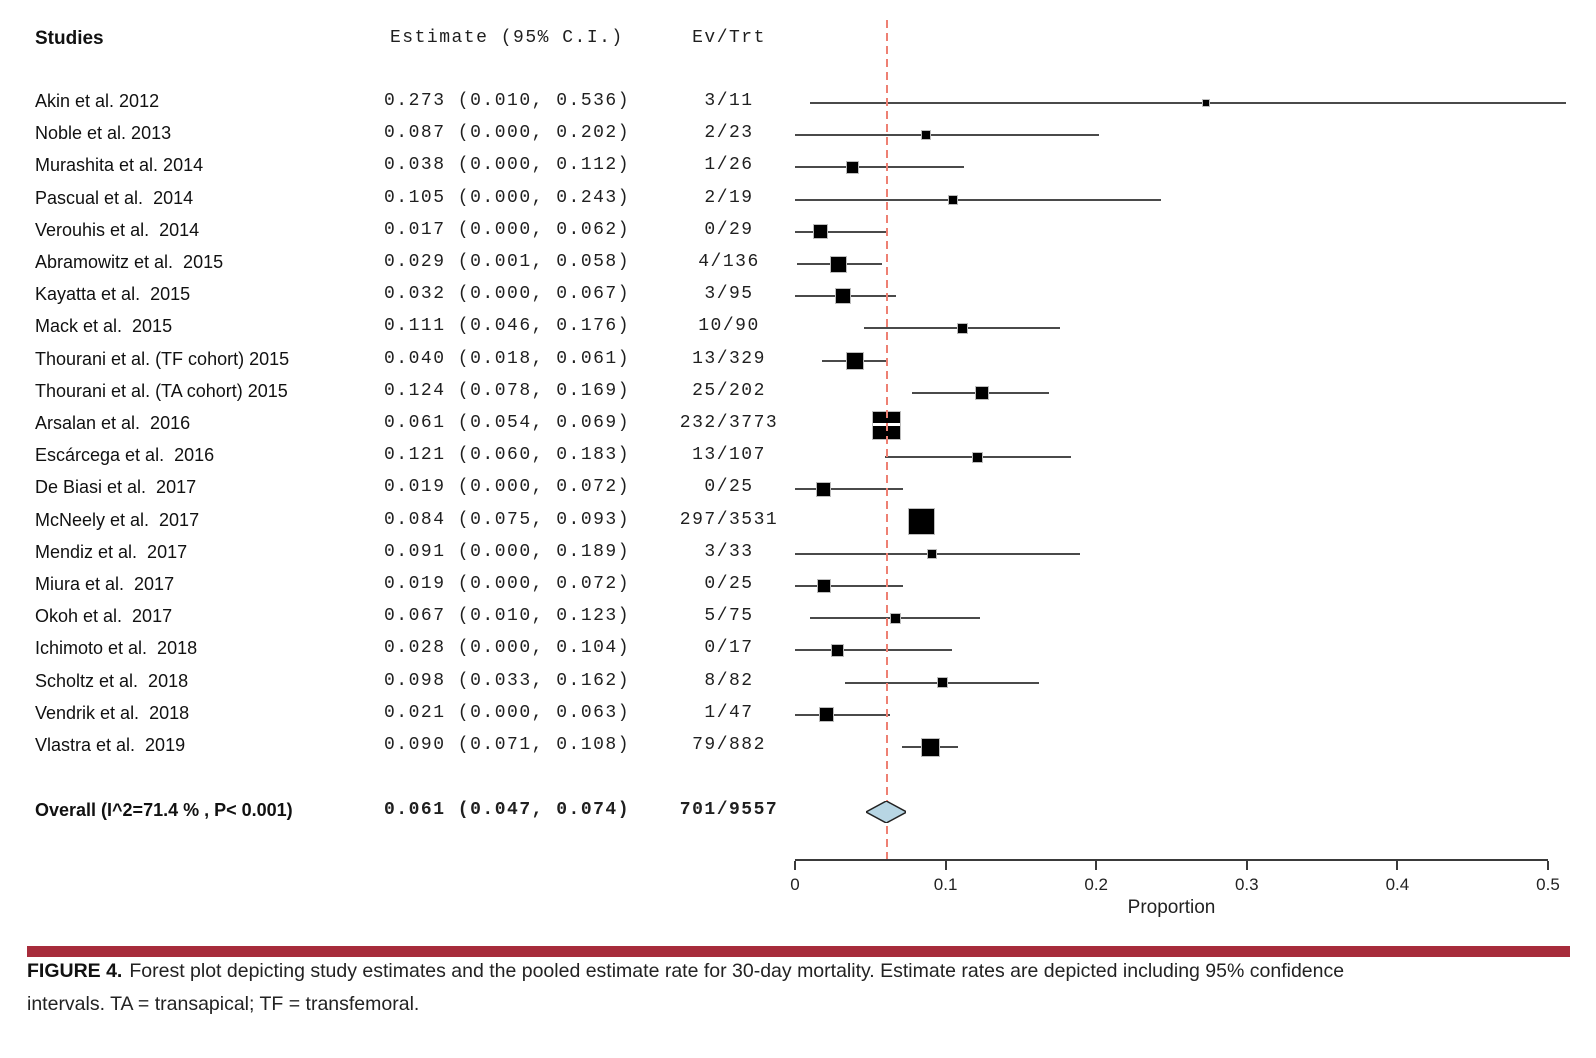  What do you see at coordinates (111, 551) in the screenshot?
I see `study-name: Mendiz et al. 2017` at bounding box center [111, 551].